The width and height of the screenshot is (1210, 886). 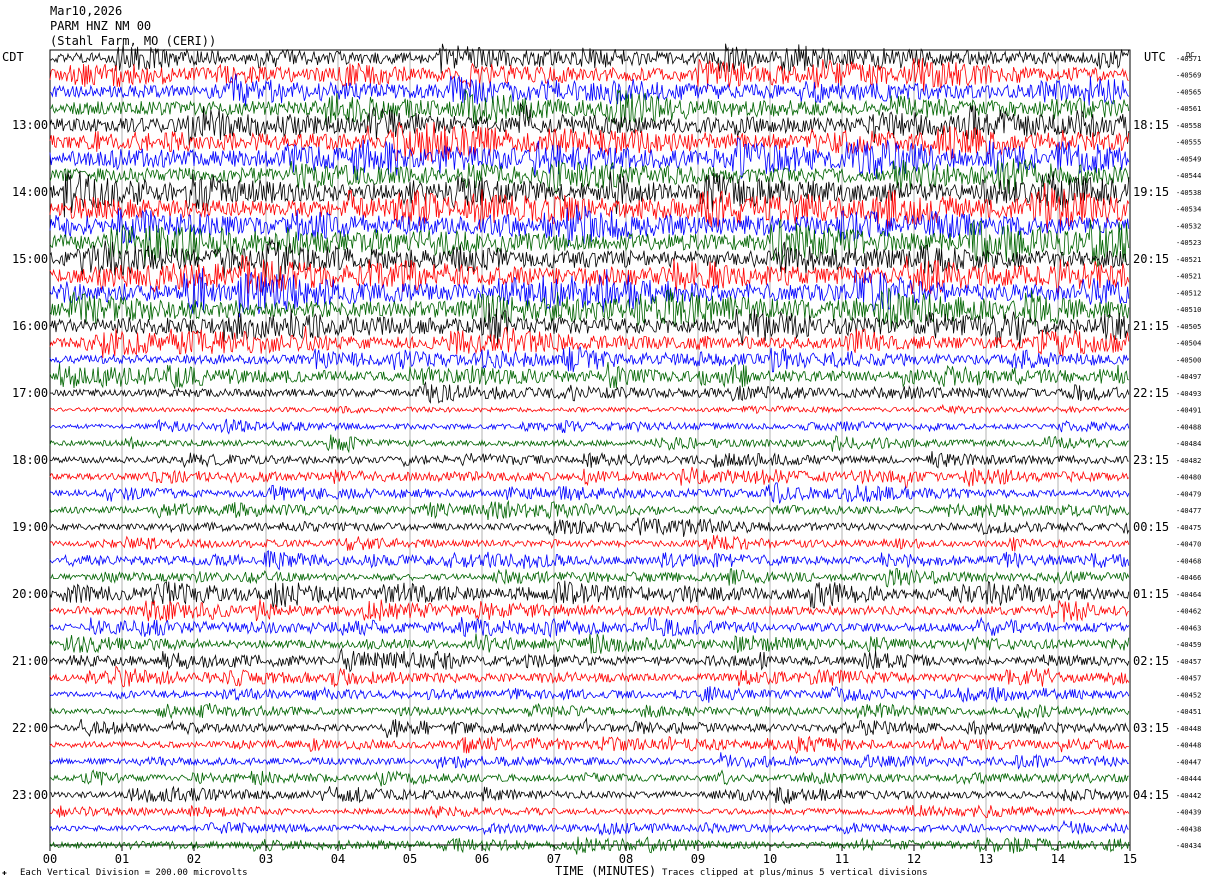 What do you see at coordinates (133, 41) in the screenshot?
I see `station-location: (Stahl Farm, MO (CERI))` at bounding box center [133, 41].